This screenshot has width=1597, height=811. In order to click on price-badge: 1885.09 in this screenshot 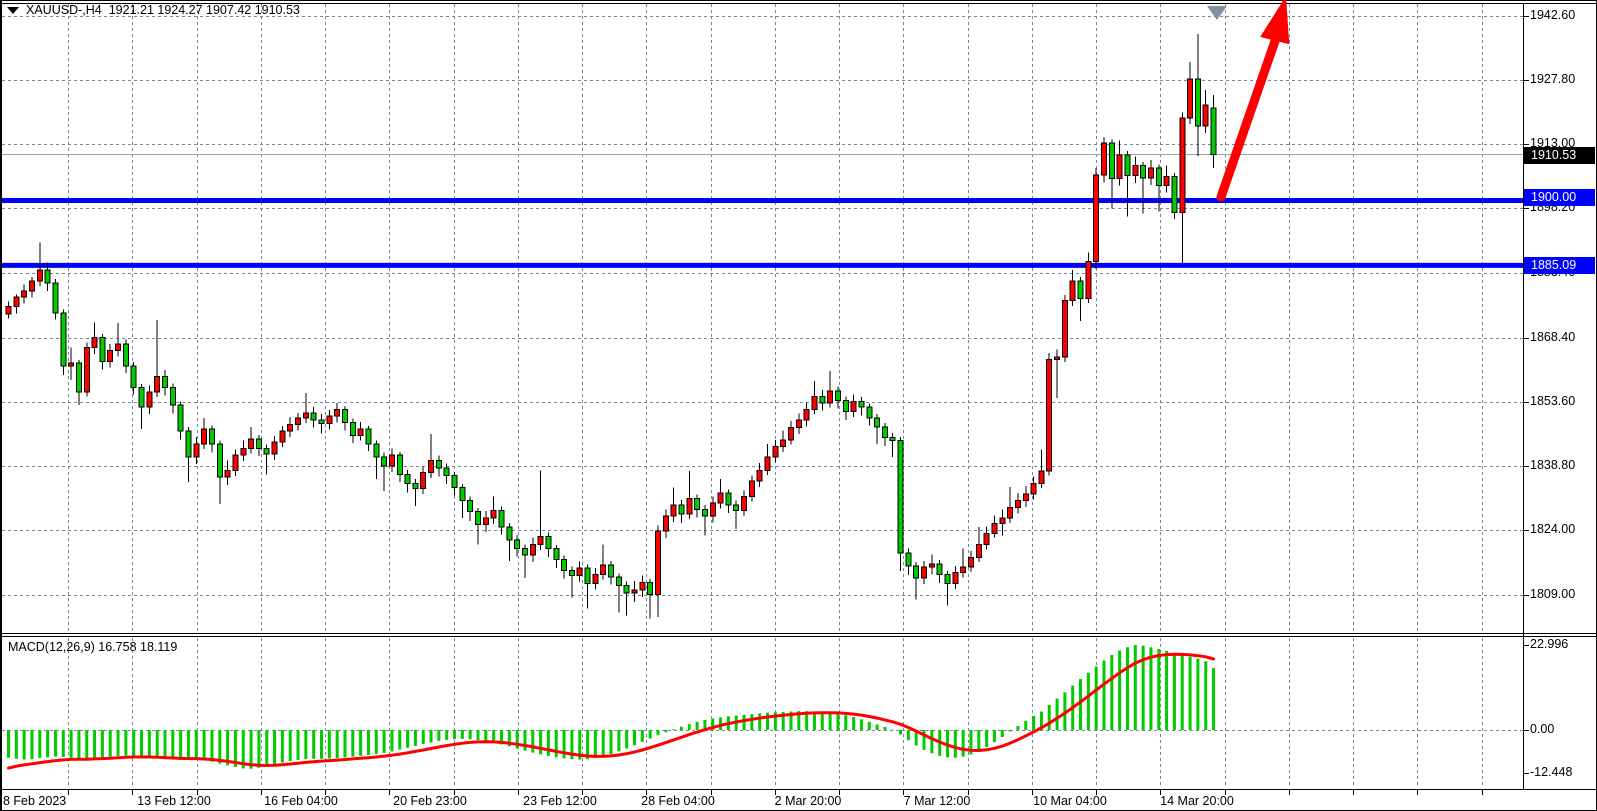, I will do `click(1559, 265)`.